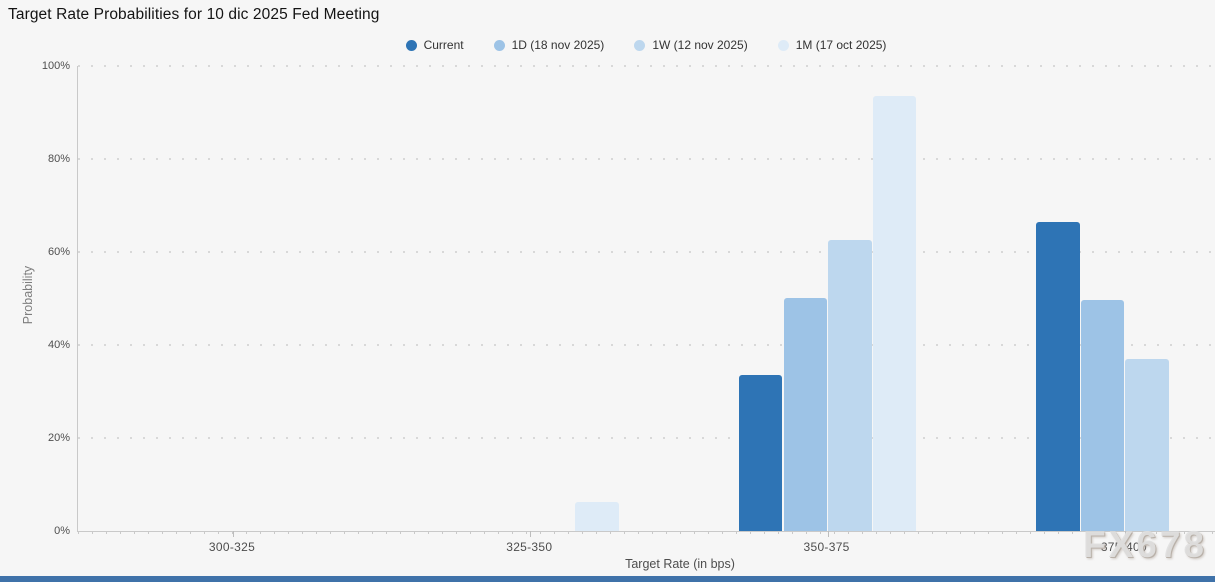 The height and width of the screenshot is (582, 1215). Describe the element at coordinates (58, 159) in the screenshot. I see `y-tick-label-80: 80%` at that location.